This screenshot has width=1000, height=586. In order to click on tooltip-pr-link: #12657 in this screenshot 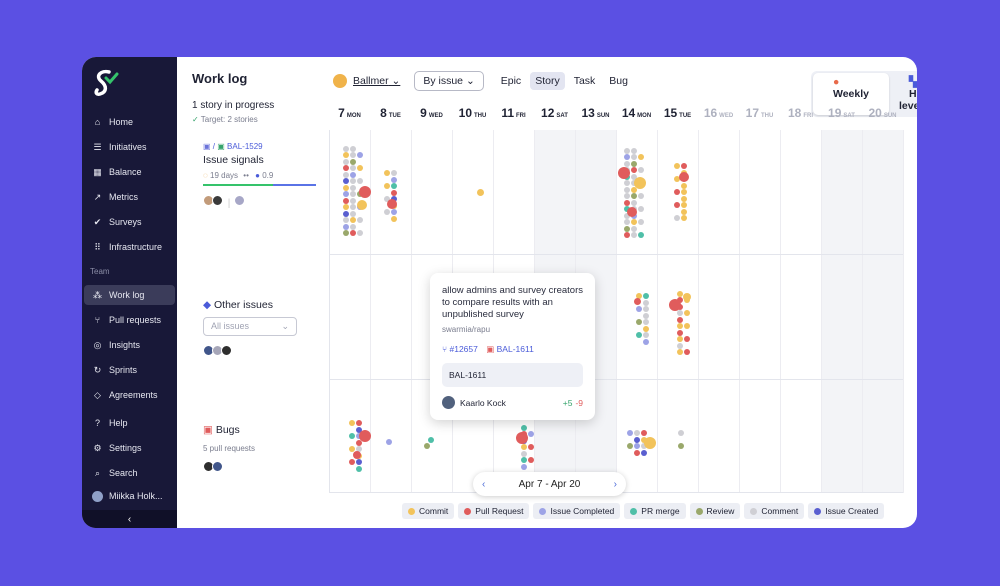, I will do `click(463, 349)`.